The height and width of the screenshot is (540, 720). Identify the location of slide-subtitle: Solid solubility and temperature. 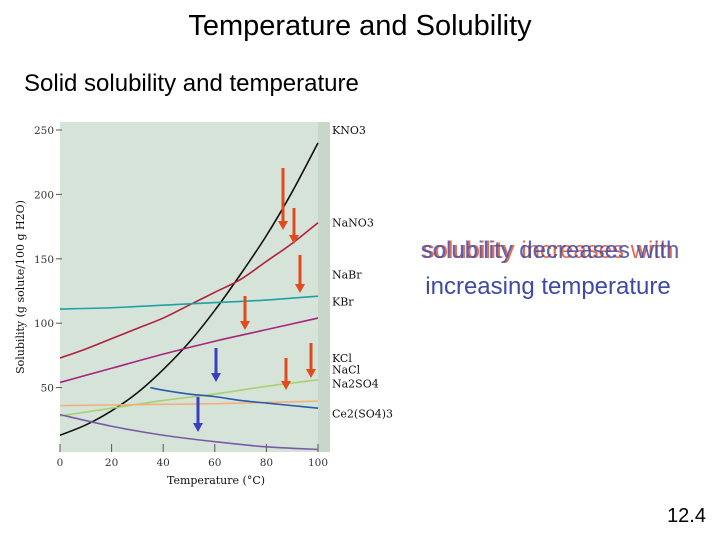
(191, 83).